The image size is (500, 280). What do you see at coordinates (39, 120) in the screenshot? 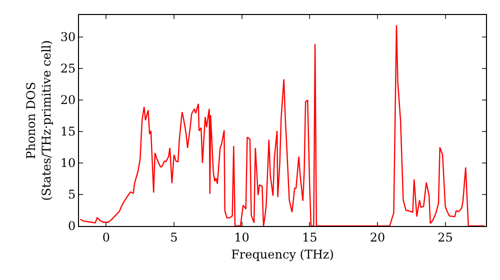
I see `y-axis-title: Phonon DOS (States/THz·primitive cell)` at bounding box center [39, 120].